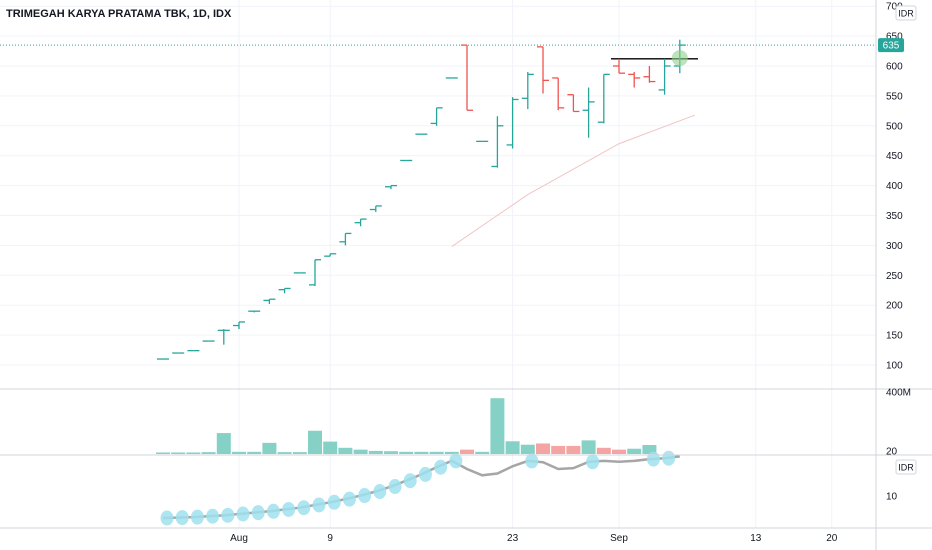 Image resolution: width=932 pixels, height=550 pixels. What do you see at coordinates (894, 366) in the screenshot?
I see `y-tick-label: 100` at bounding box center [894, 366].